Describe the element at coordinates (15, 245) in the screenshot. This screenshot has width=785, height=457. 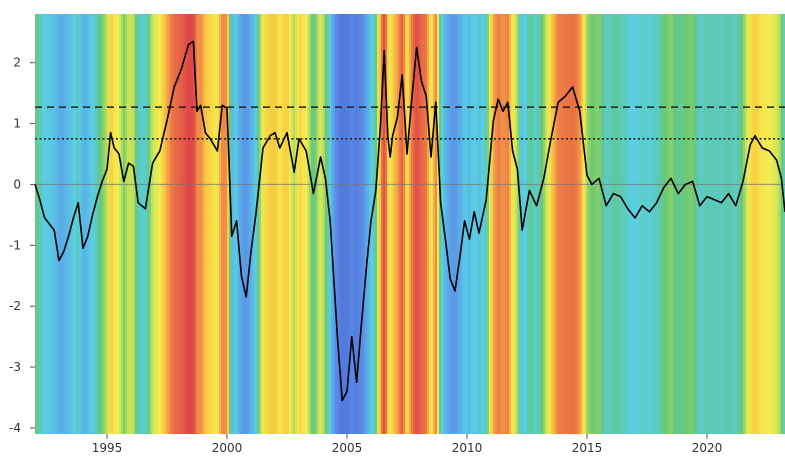
I see `y-tick-label: -1` at that location.